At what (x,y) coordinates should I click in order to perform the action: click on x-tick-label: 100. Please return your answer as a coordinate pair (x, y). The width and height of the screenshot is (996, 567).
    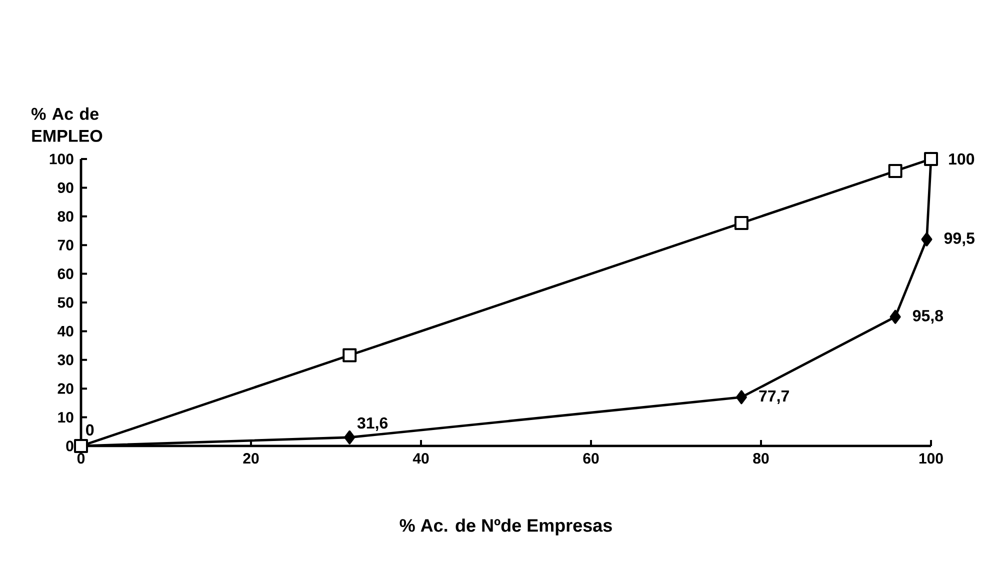
    Looking at the image, I should click on (931, 458).